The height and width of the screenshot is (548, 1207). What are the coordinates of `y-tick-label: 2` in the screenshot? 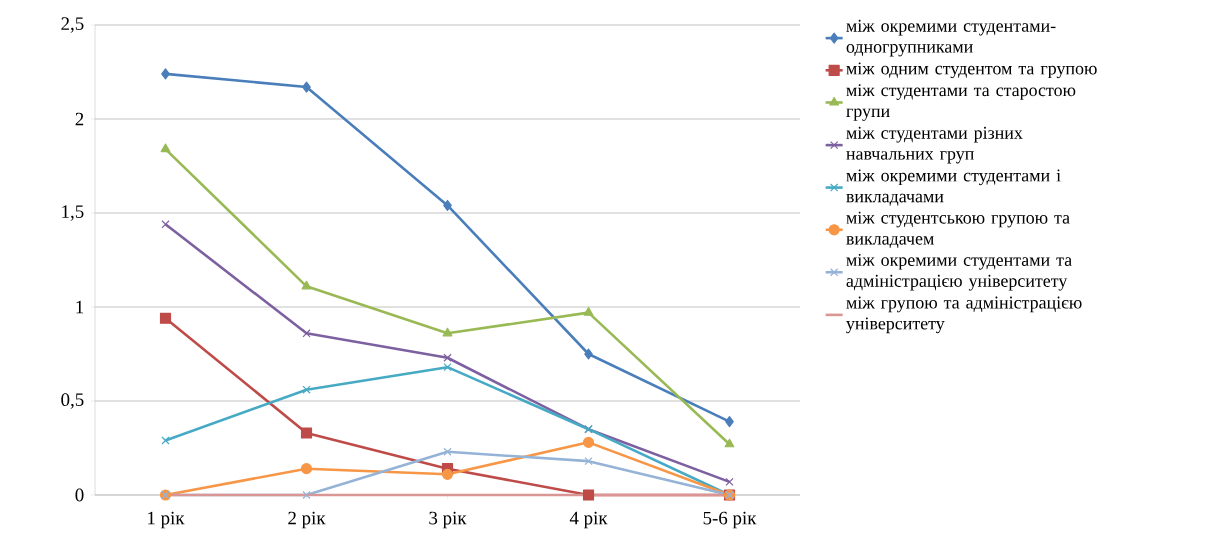 It's located at (79, 119).